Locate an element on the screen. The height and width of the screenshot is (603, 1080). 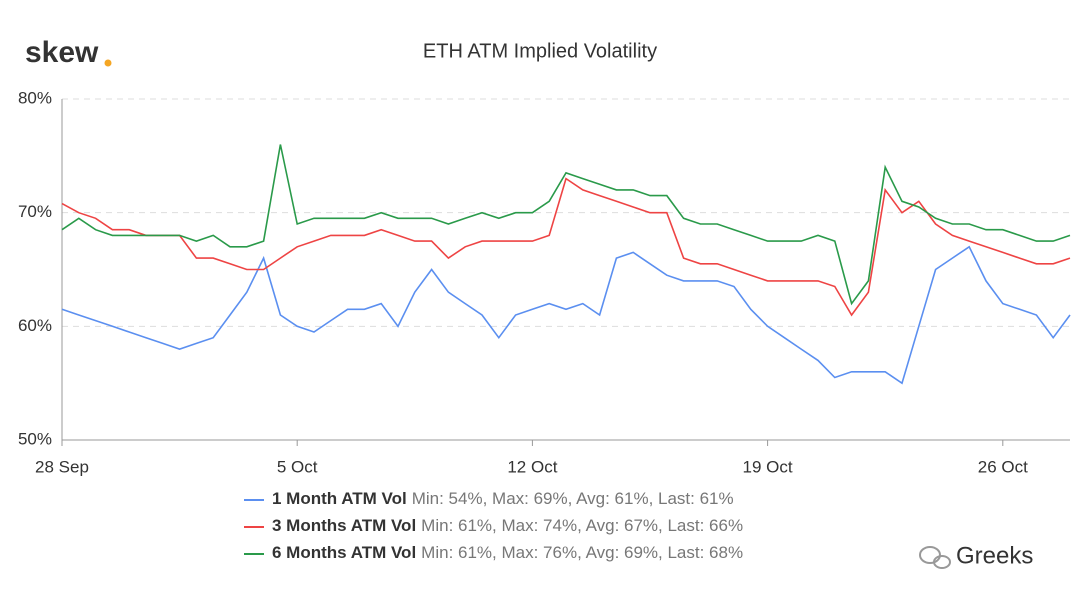
y-tick-label: 60% is located at coordinates (35, 325).